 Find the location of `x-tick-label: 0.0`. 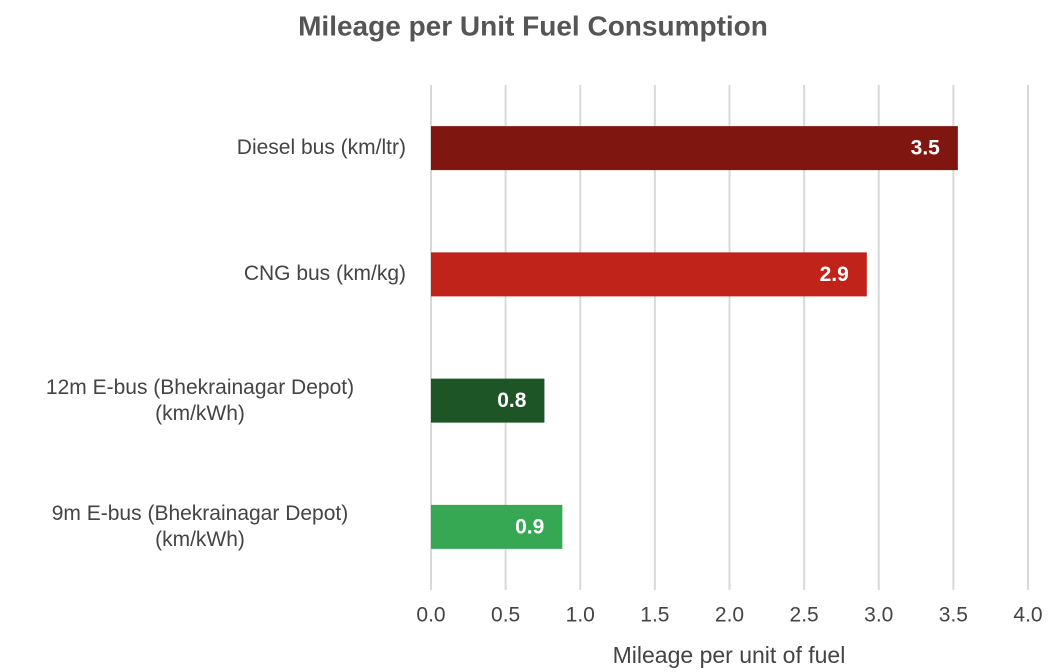

x-tick-label: 0.0 is located at coordinates (430, 615).